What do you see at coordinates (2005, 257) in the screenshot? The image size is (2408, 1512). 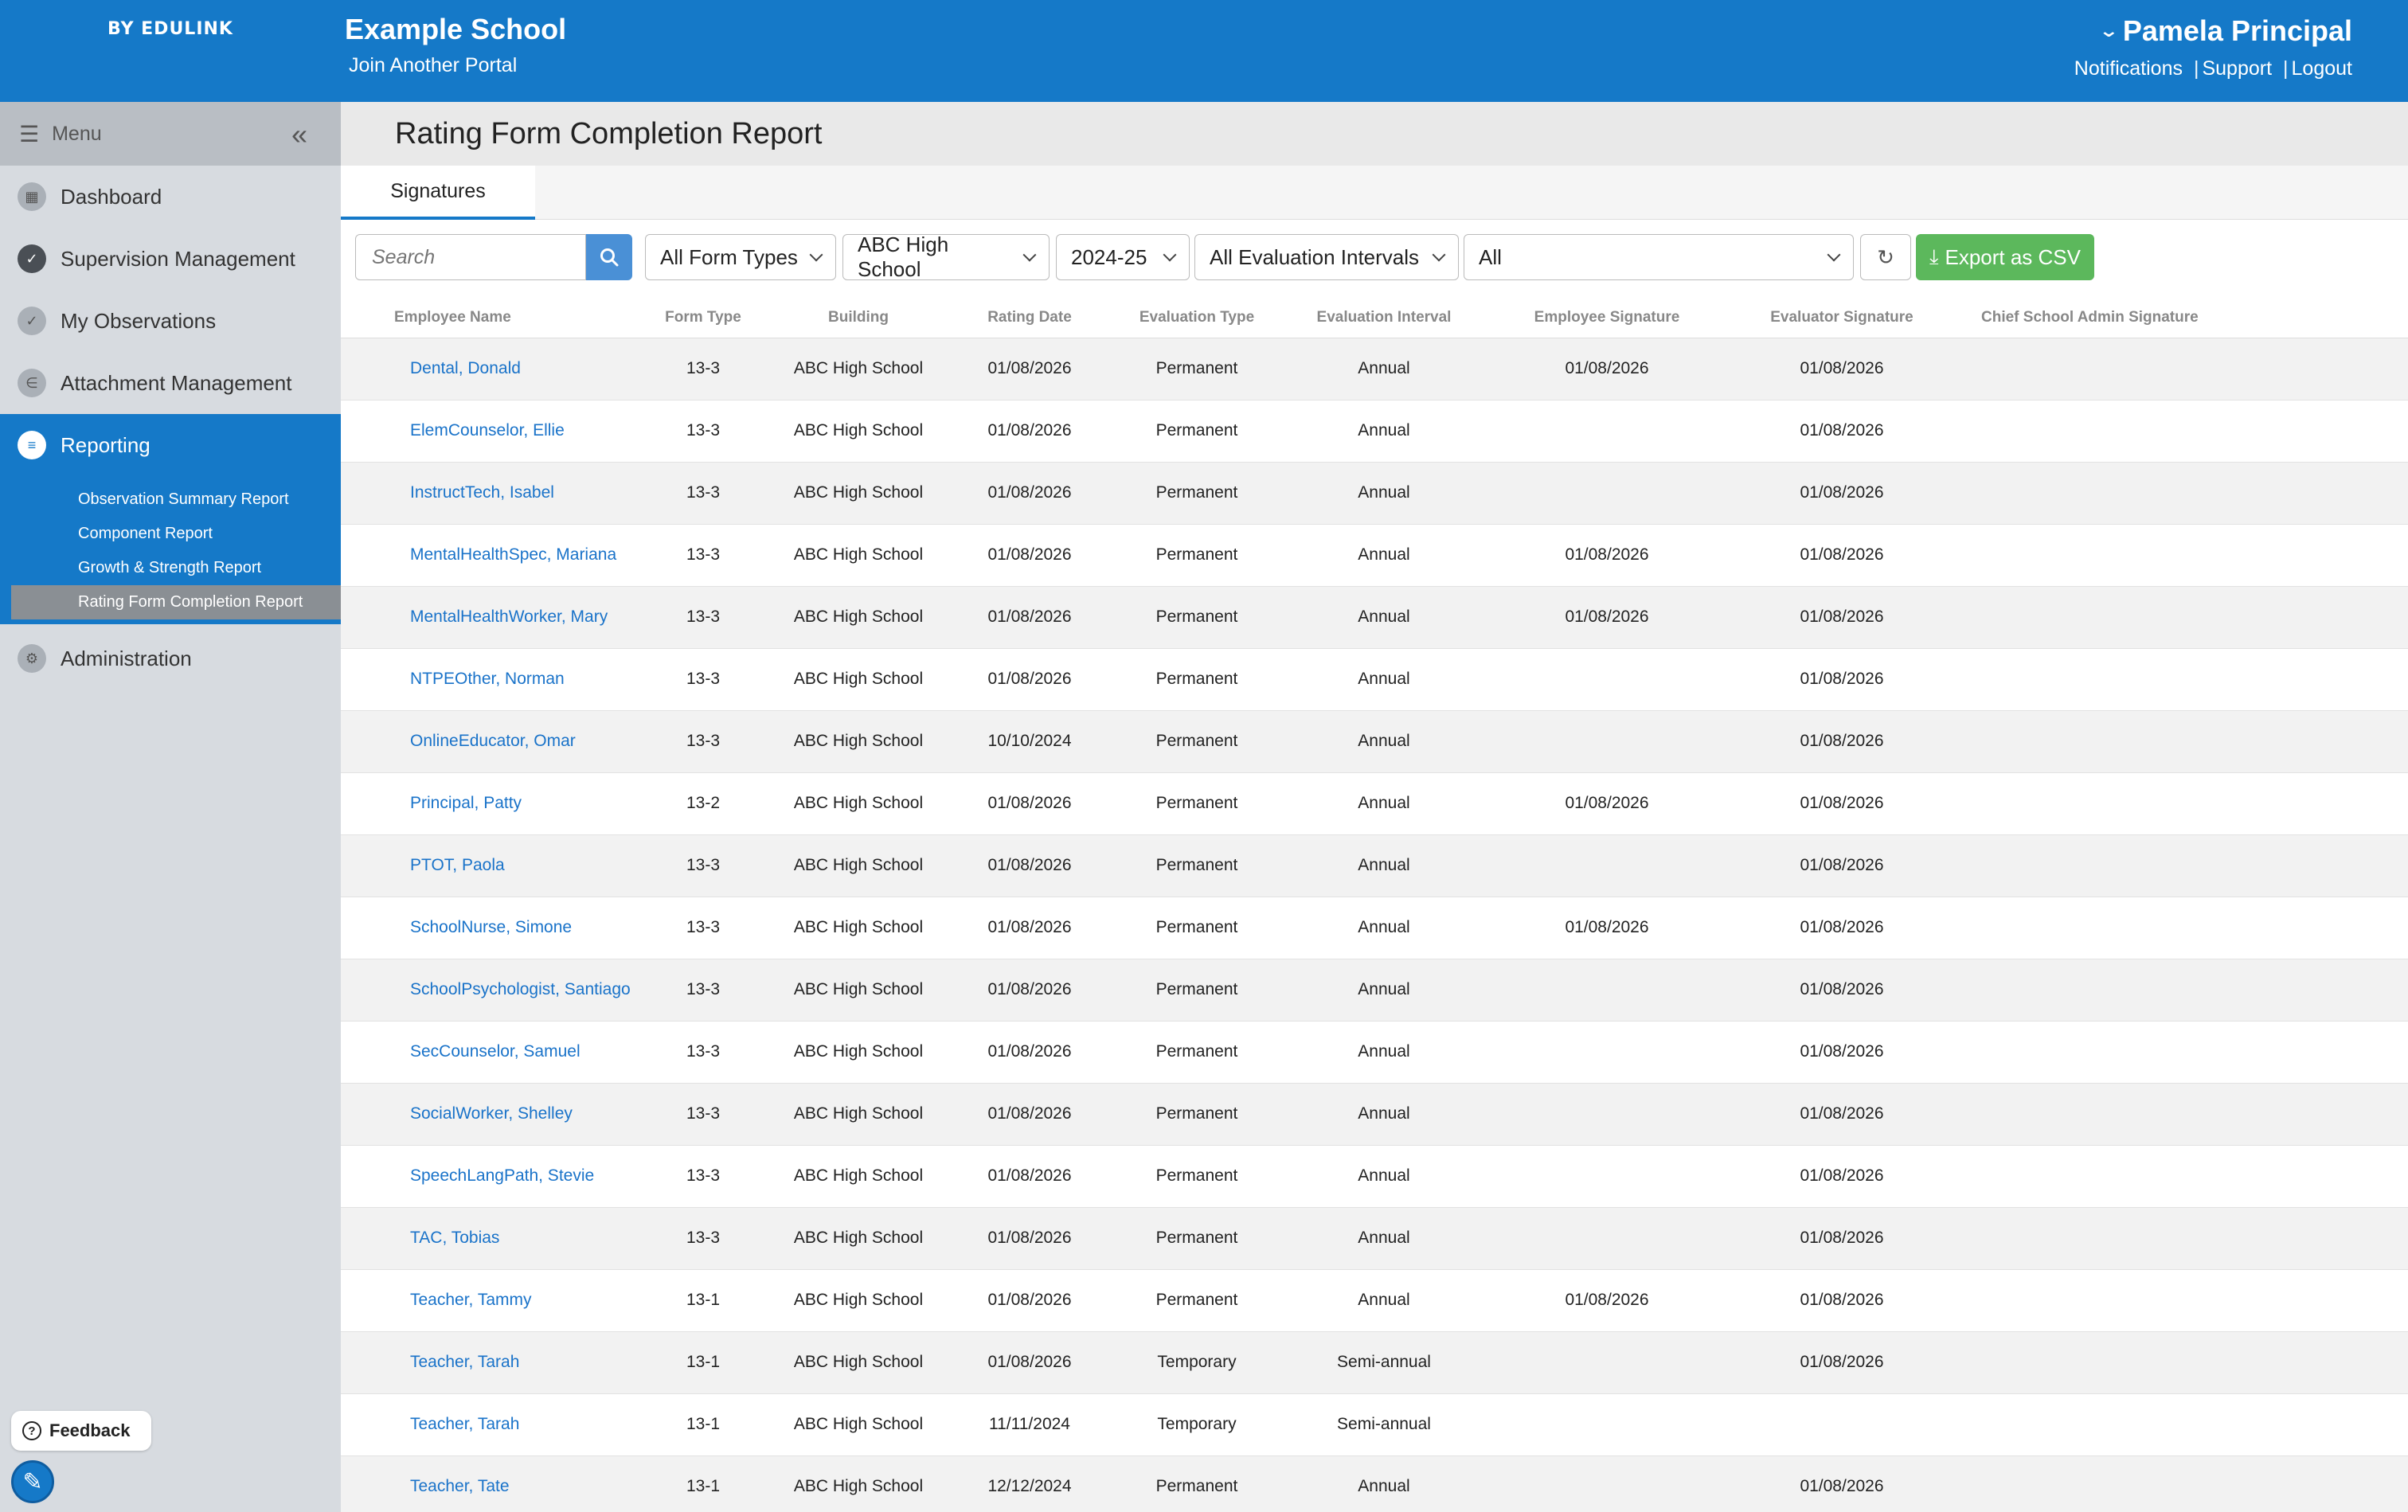 I see `export-csv-button: ⤓ Export as CSV` at bounding box center [2005, 257].